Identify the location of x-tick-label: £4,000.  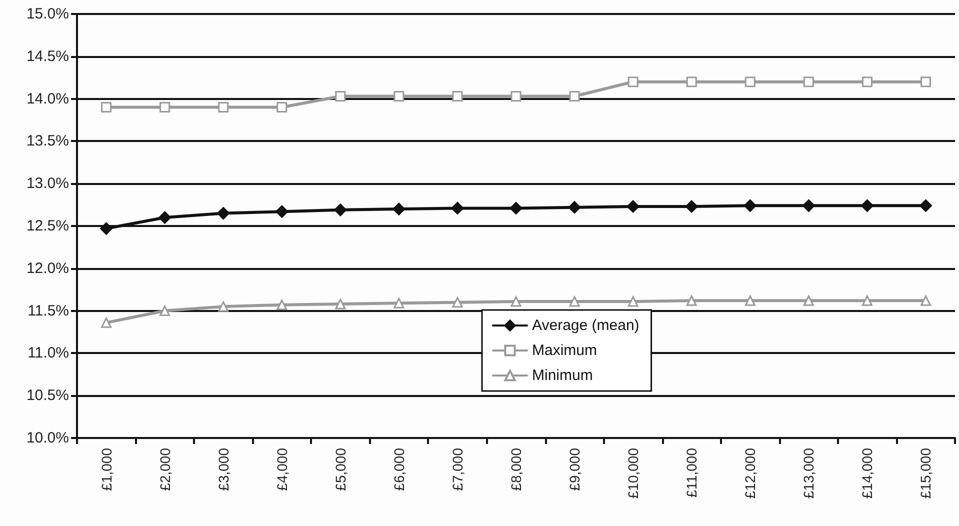
(282, 469).